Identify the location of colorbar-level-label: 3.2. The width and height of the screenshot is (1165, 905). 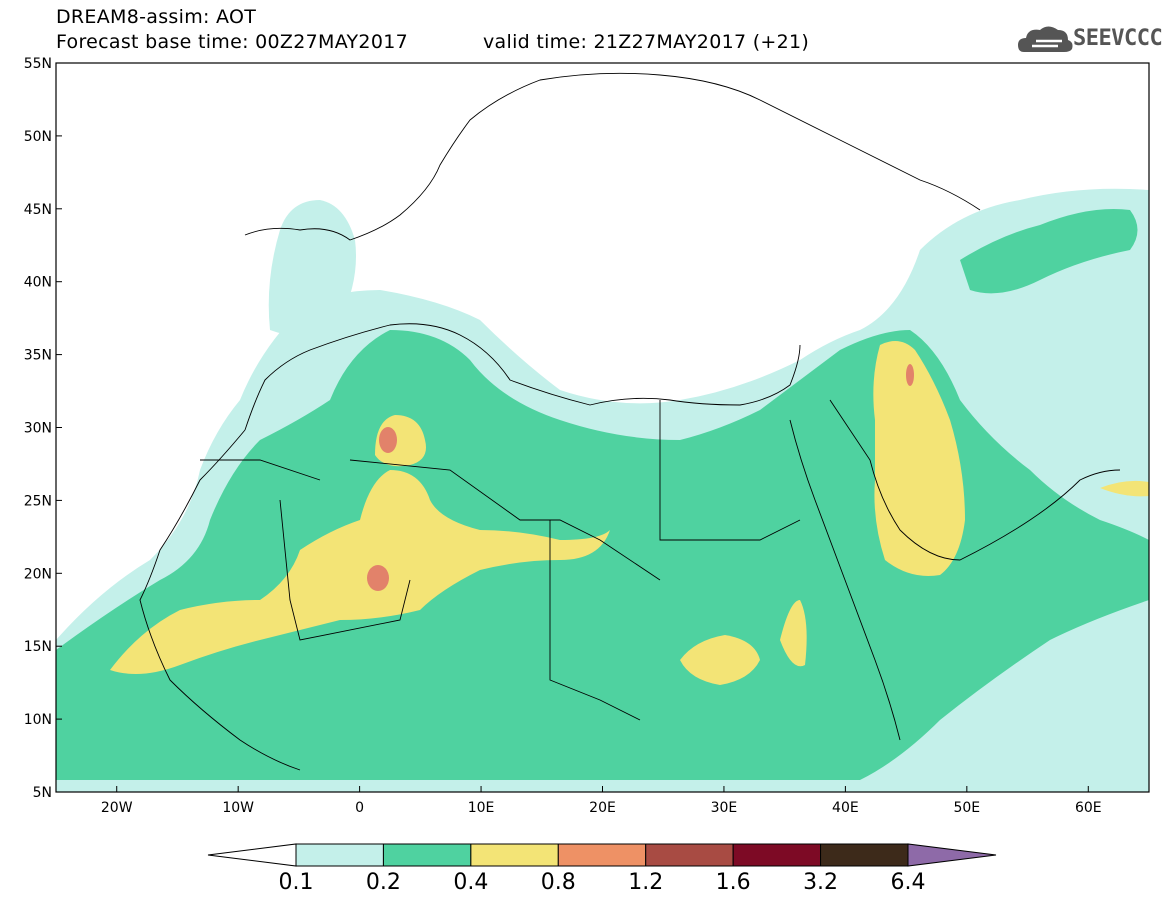
(821, 882).